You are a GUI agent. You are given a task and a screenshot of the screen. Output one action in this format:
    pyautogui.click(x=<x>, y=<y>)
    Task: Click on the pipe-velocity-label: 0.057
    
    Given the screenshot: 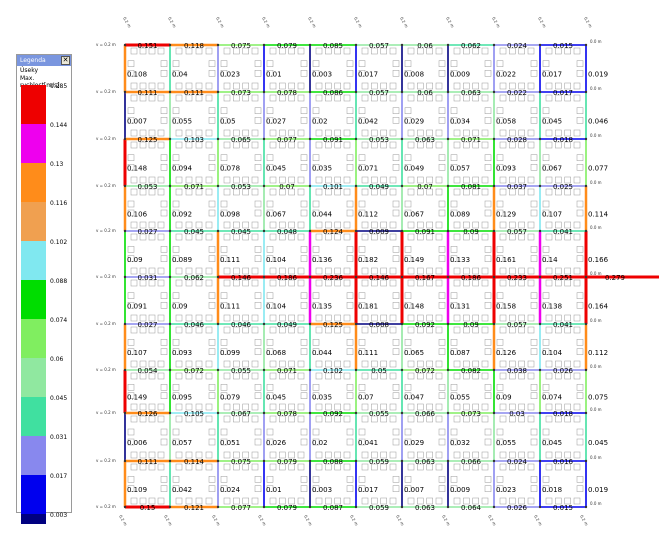 What is the action you would take?
    pyautogui.click(x=379, y=46)
    